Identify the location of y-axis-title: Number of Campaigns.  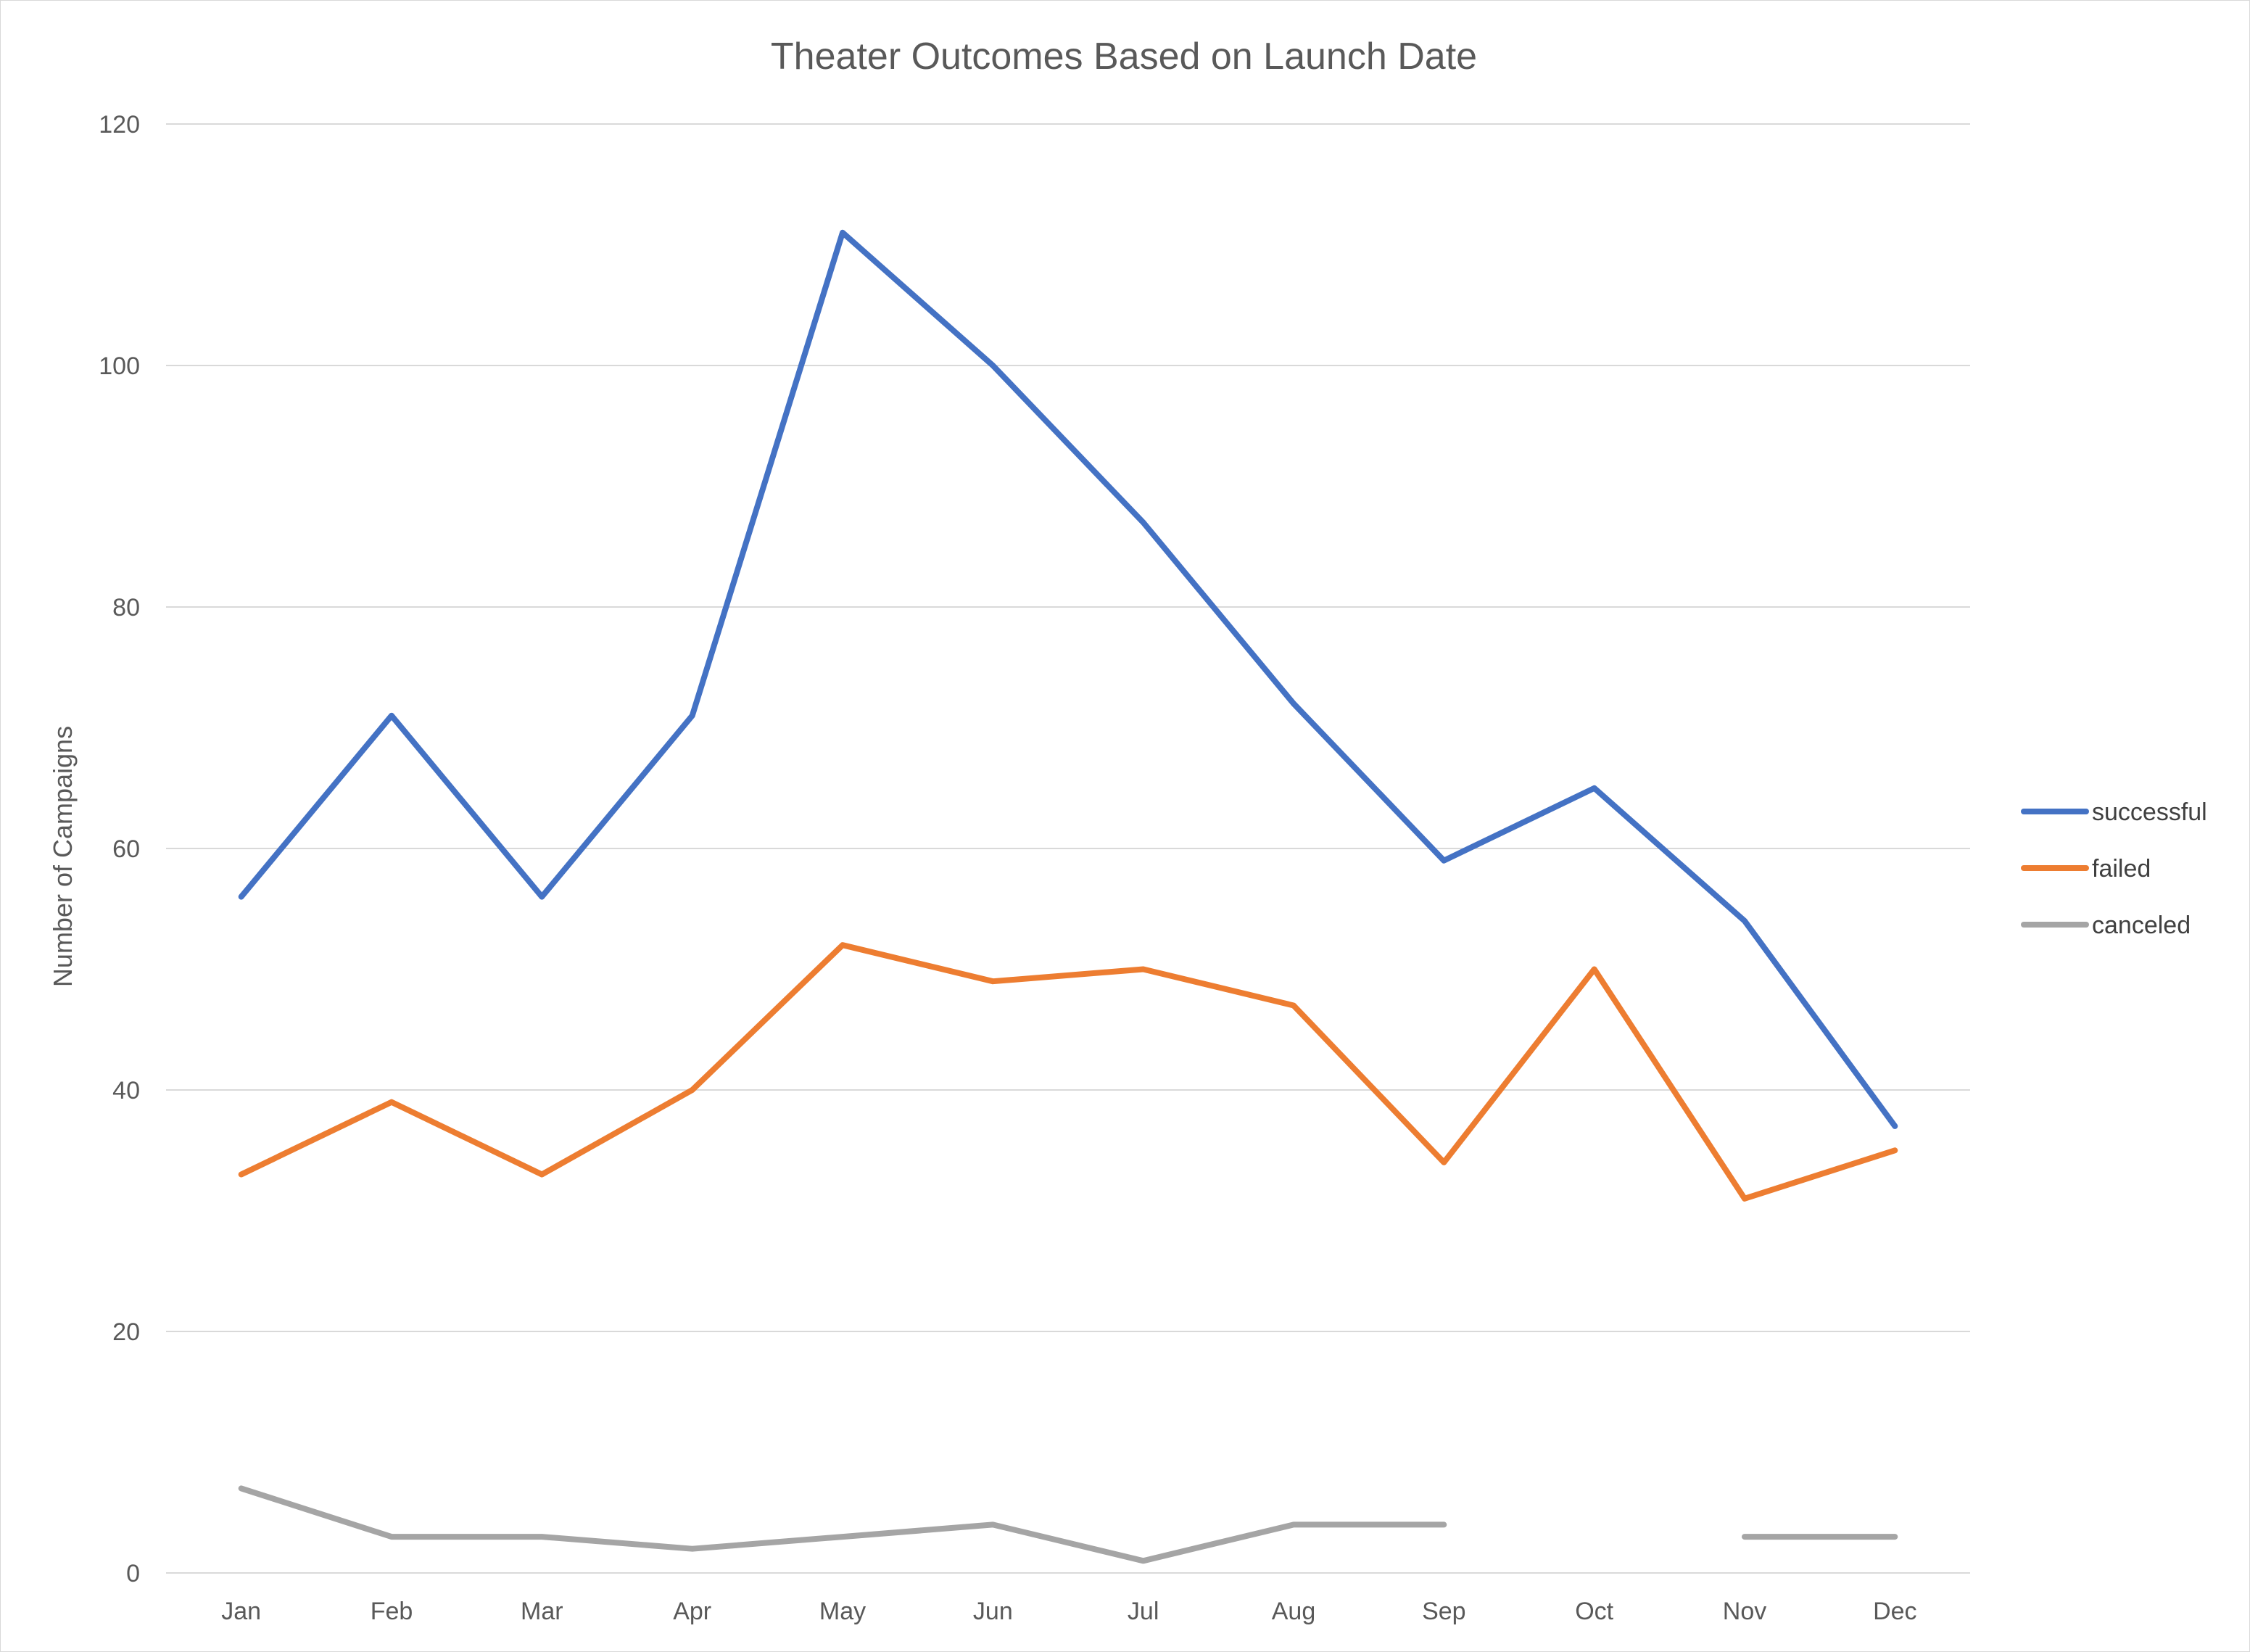
(63, 856).